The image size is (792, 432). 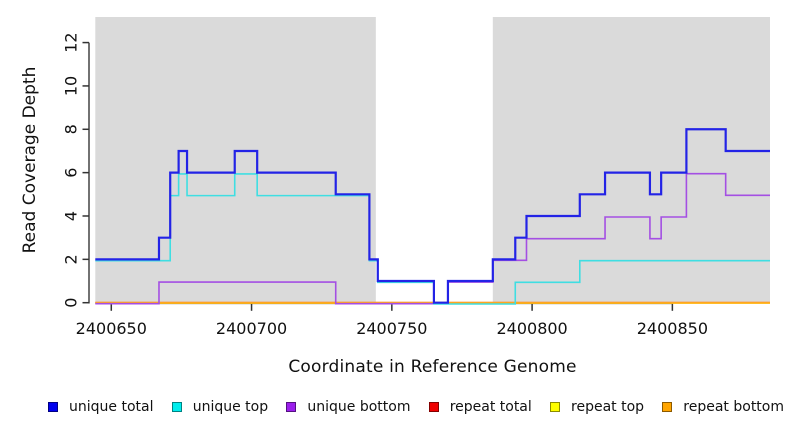 What do you see at coordinates (71, 259) in the screenshot?
I see `y-tick-label: 2` at bounding box center [71, 259].